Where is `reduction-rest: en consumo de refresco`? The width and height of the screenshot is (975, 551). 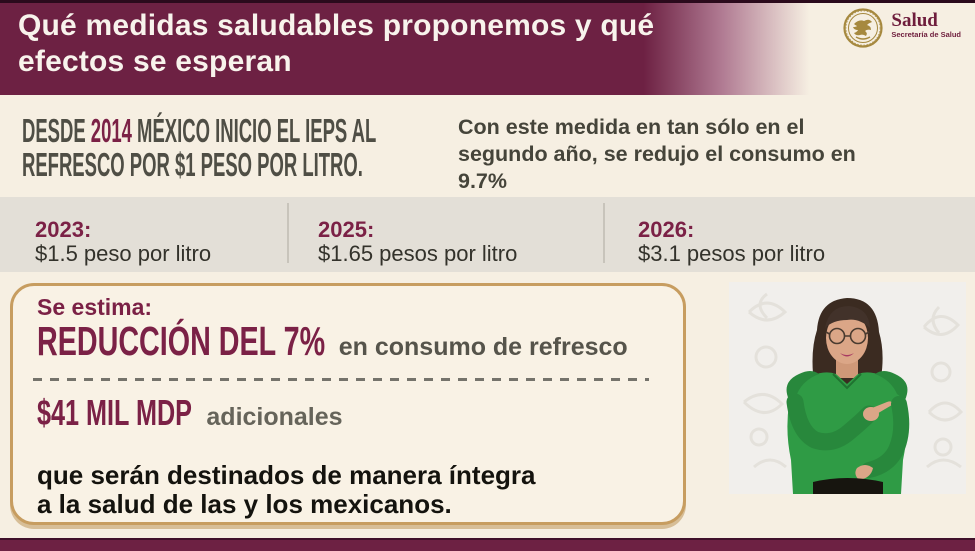 reduction-rest: en consumo de refresco is located at coordinates (483, 347).